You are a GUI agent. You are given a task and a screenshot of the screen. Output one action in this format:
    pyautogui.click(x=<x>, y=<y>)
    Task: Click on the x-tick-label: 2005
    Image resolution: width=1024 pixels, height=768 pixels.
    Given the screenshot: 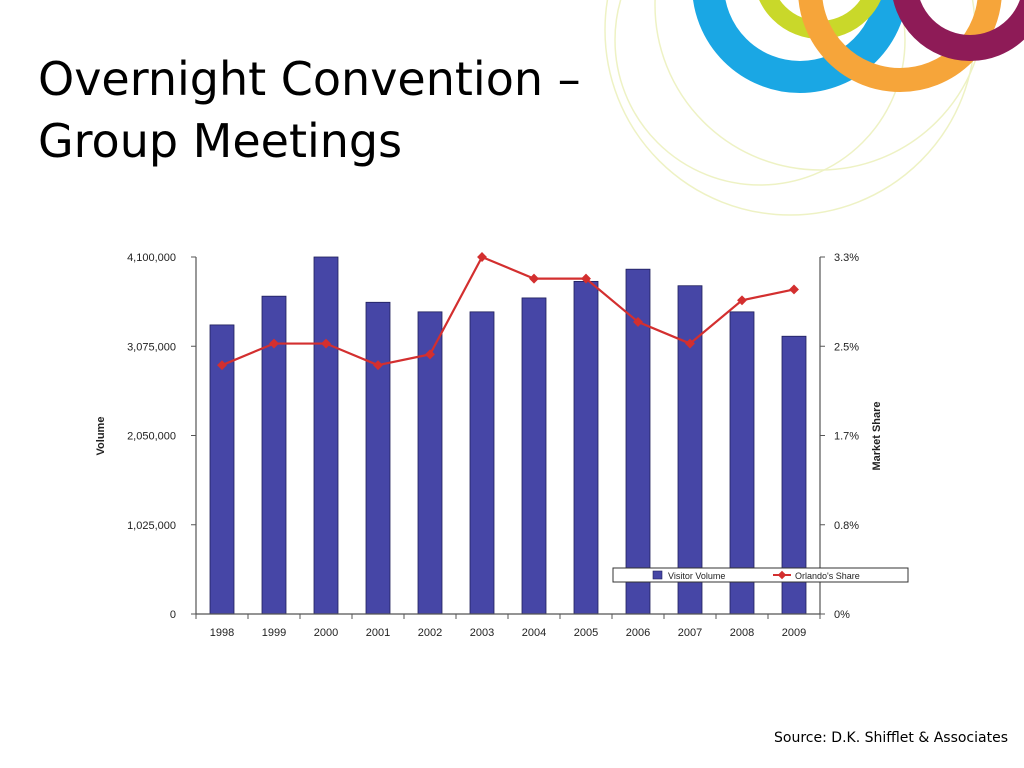 What is the action you would take?
    pyautogui.click(x=586, y=633)
    